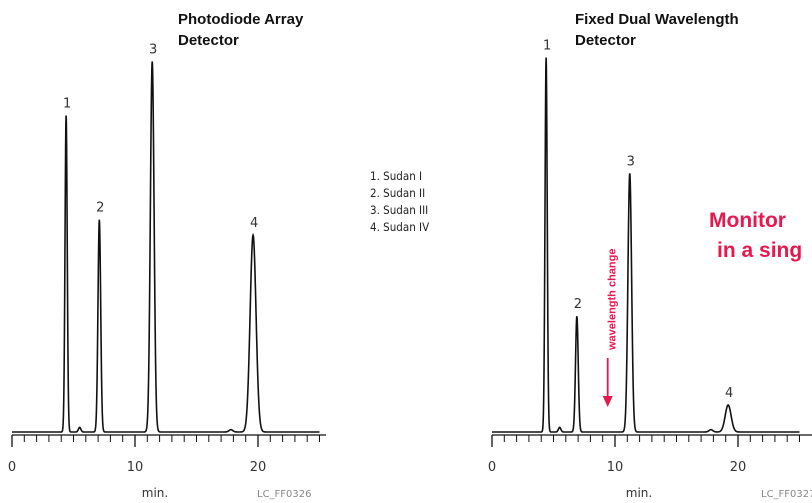  I want to click on wavelength-change-arrow-head, so click(607, 401).